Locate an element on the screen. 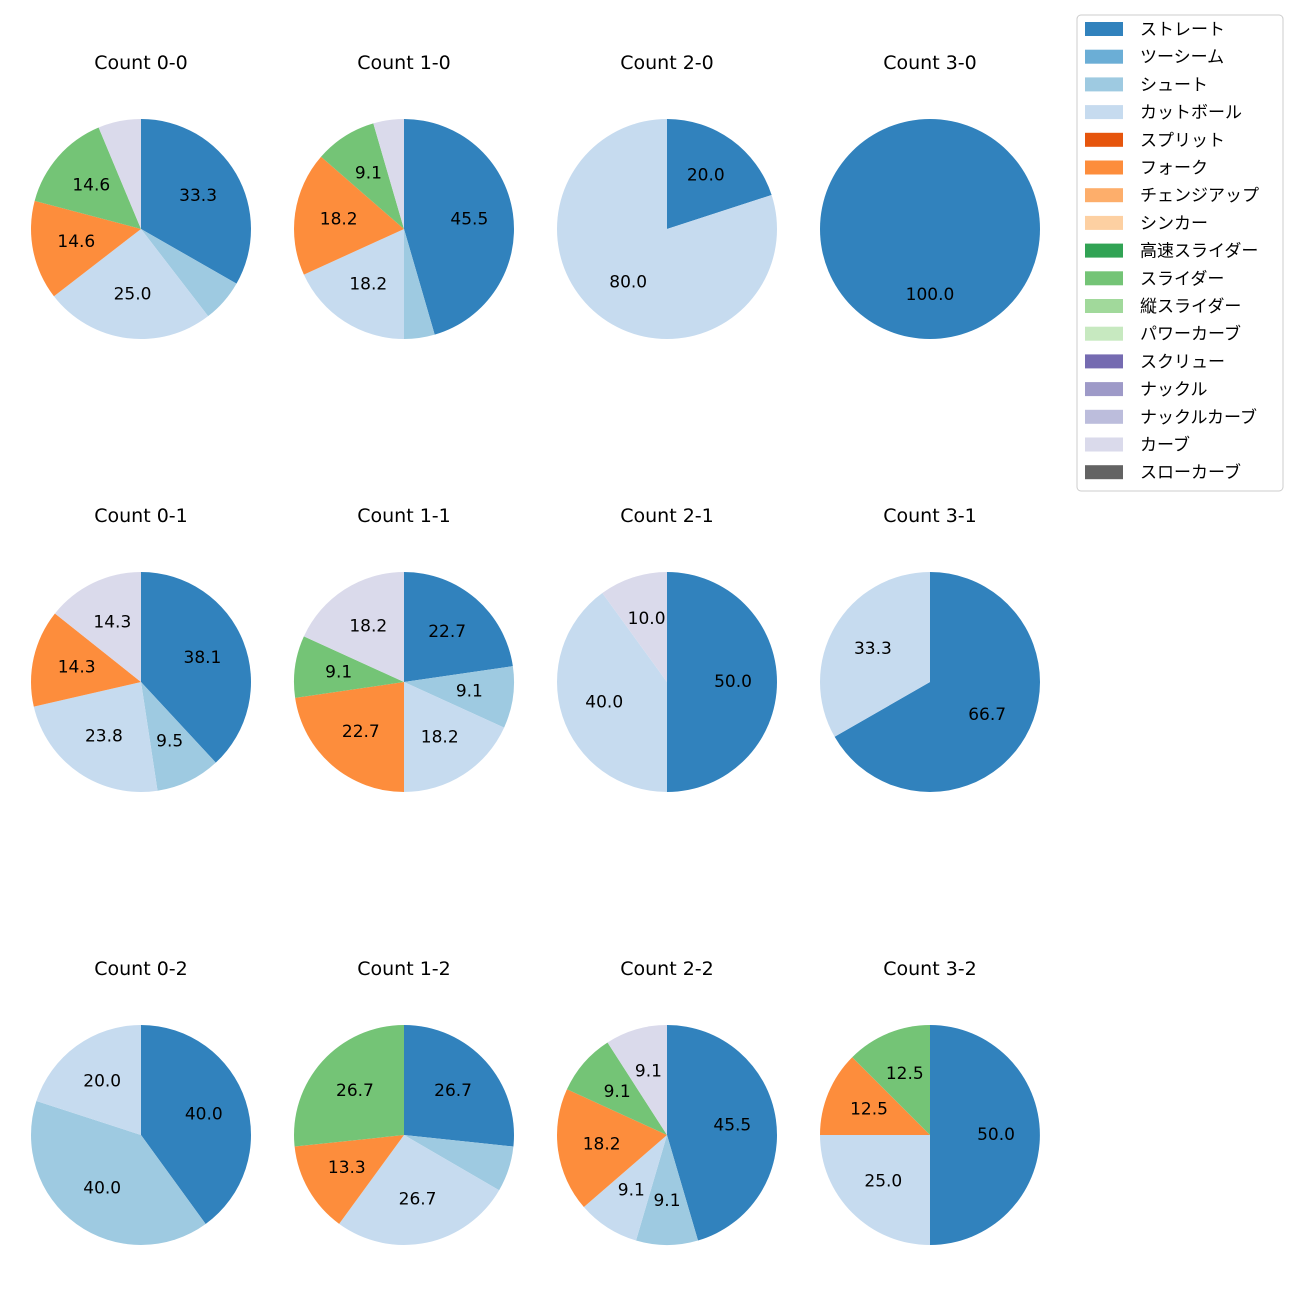 Image resolution: width=1300 pixels, height=1300 pixels. legend-item: スライダー is located at coordinates (1154, 279).